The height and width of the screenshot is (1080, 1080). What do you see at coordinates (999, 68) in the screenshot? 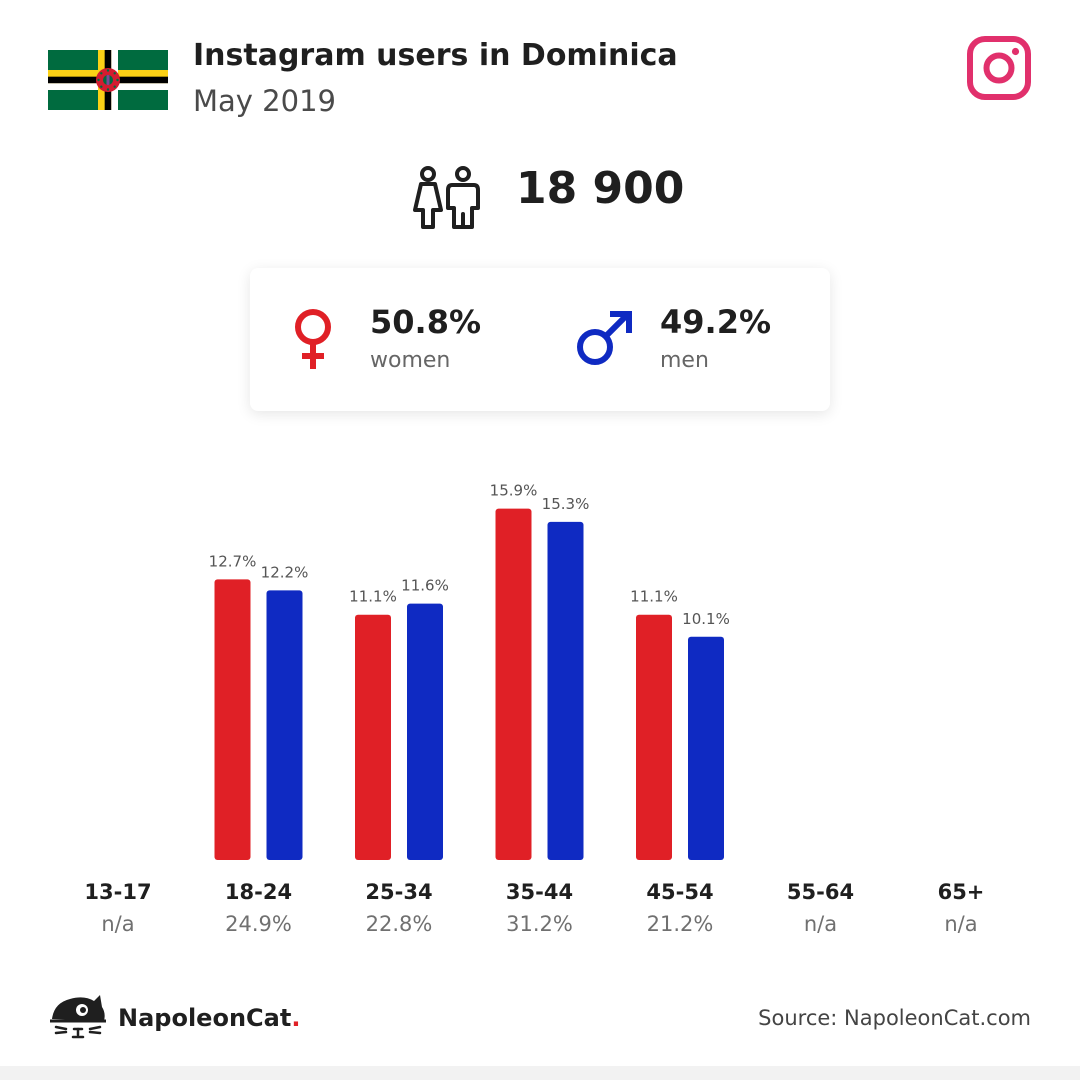
I see `instagram-icon` at bounding box center [999, 68].